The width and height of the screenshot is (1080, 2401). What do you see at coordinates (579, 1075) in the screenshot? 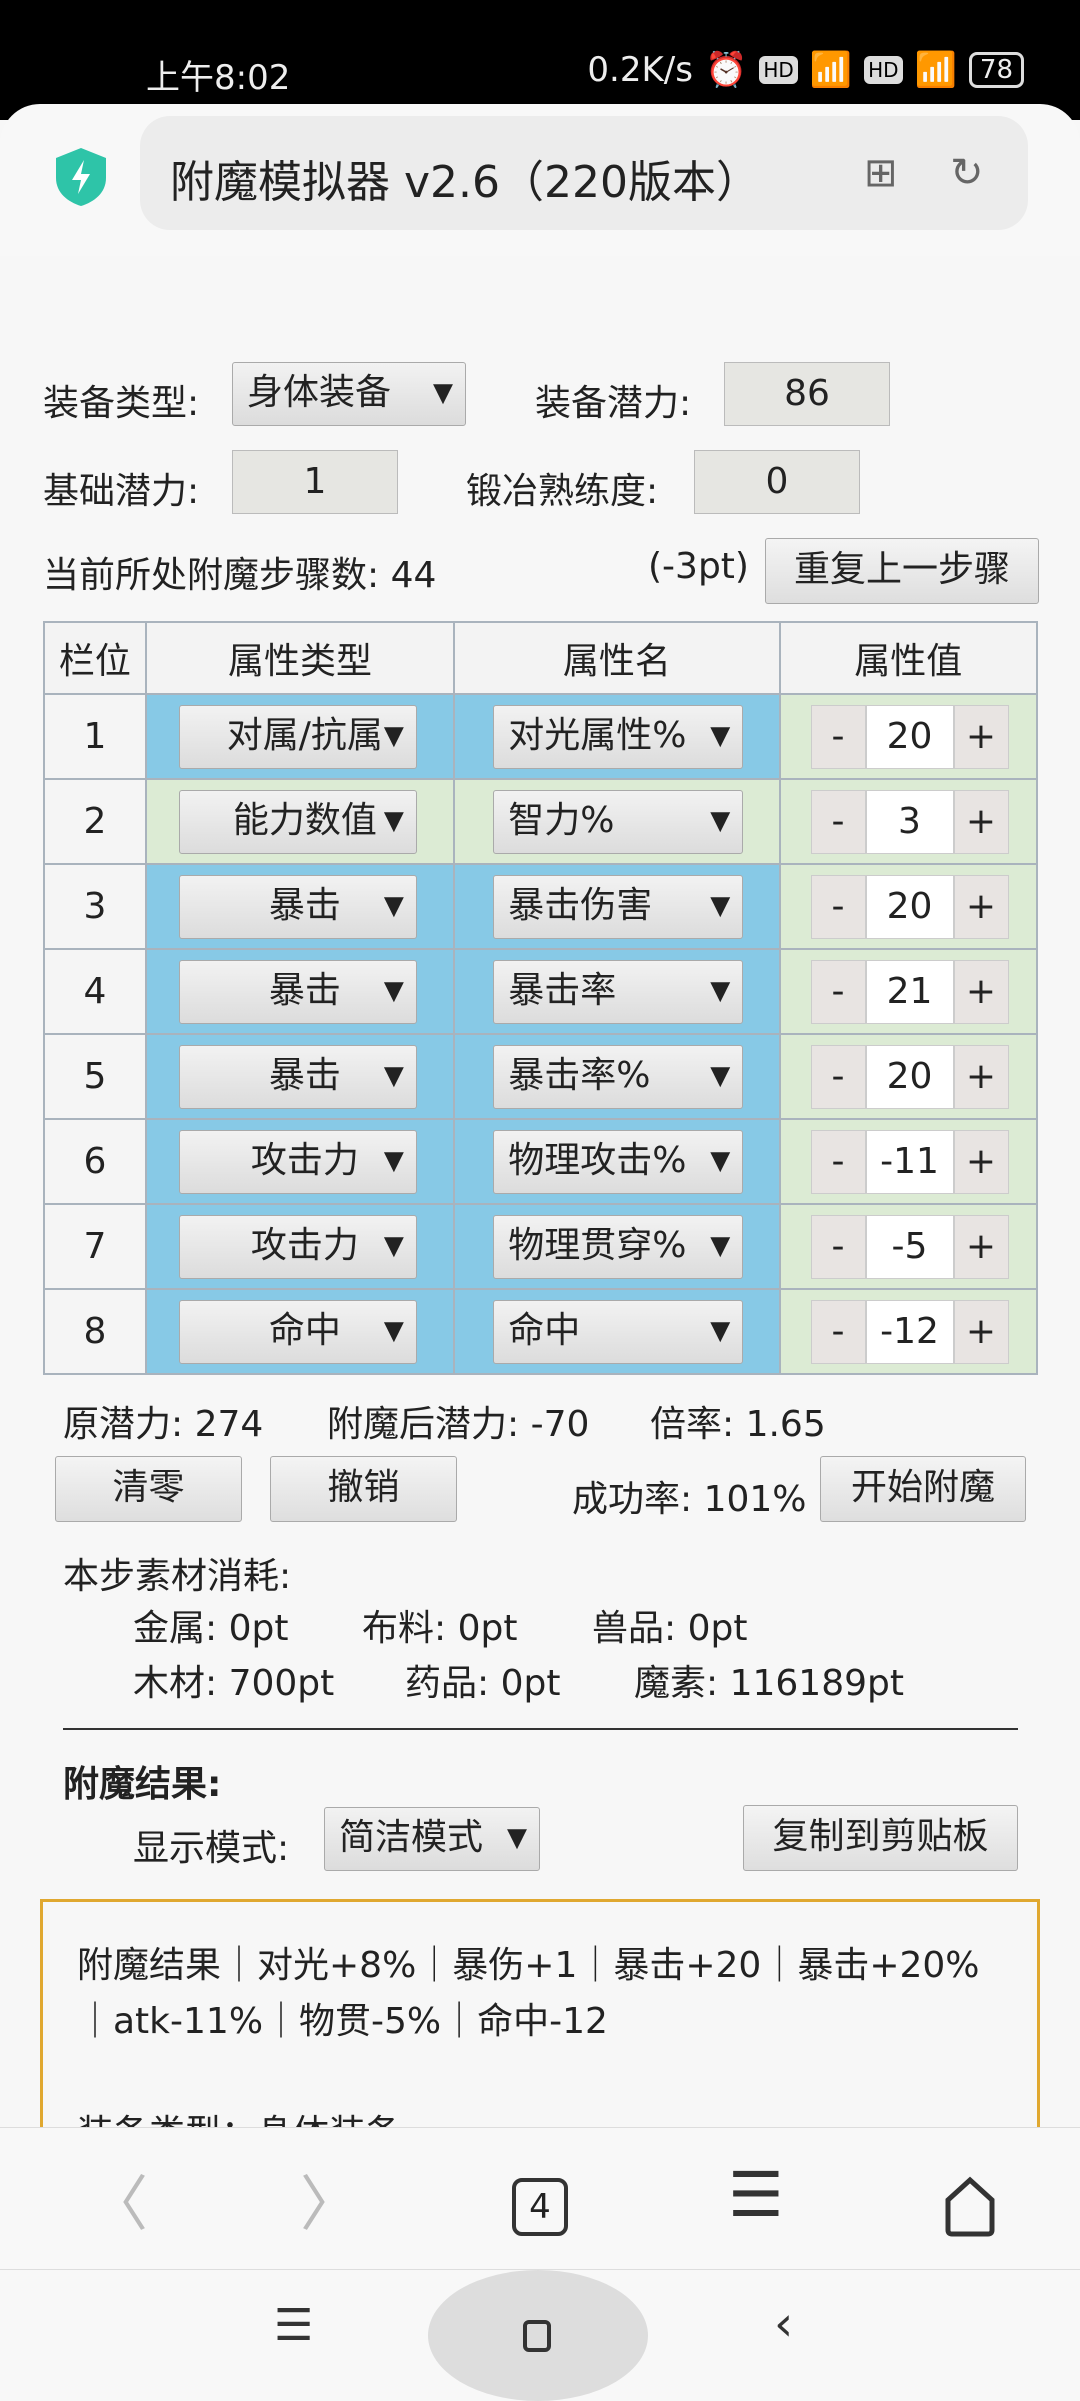
I see `attr-name-value: 暴击率%` at bounding box center [579, 1075].